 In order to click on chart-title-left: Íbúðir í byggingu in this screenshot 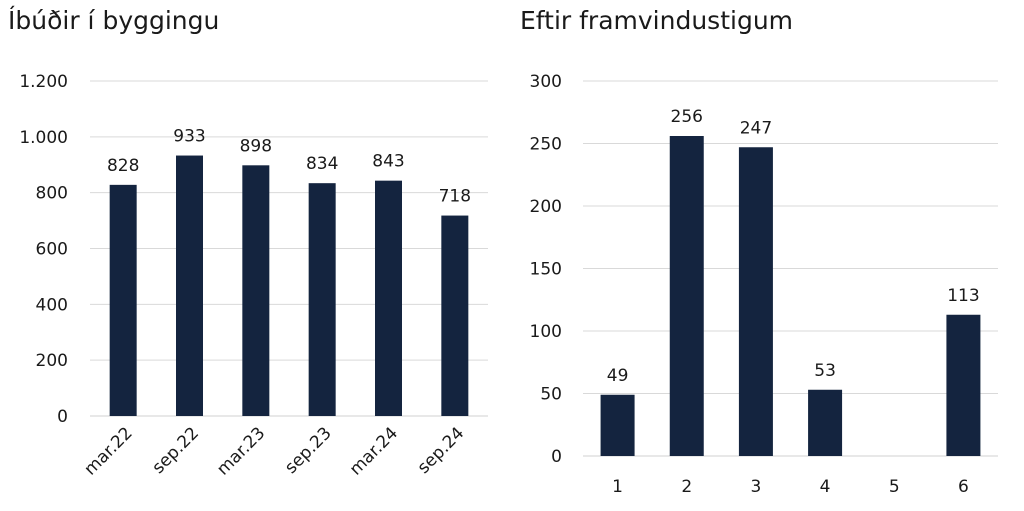, I will do `click(114, 20)`.